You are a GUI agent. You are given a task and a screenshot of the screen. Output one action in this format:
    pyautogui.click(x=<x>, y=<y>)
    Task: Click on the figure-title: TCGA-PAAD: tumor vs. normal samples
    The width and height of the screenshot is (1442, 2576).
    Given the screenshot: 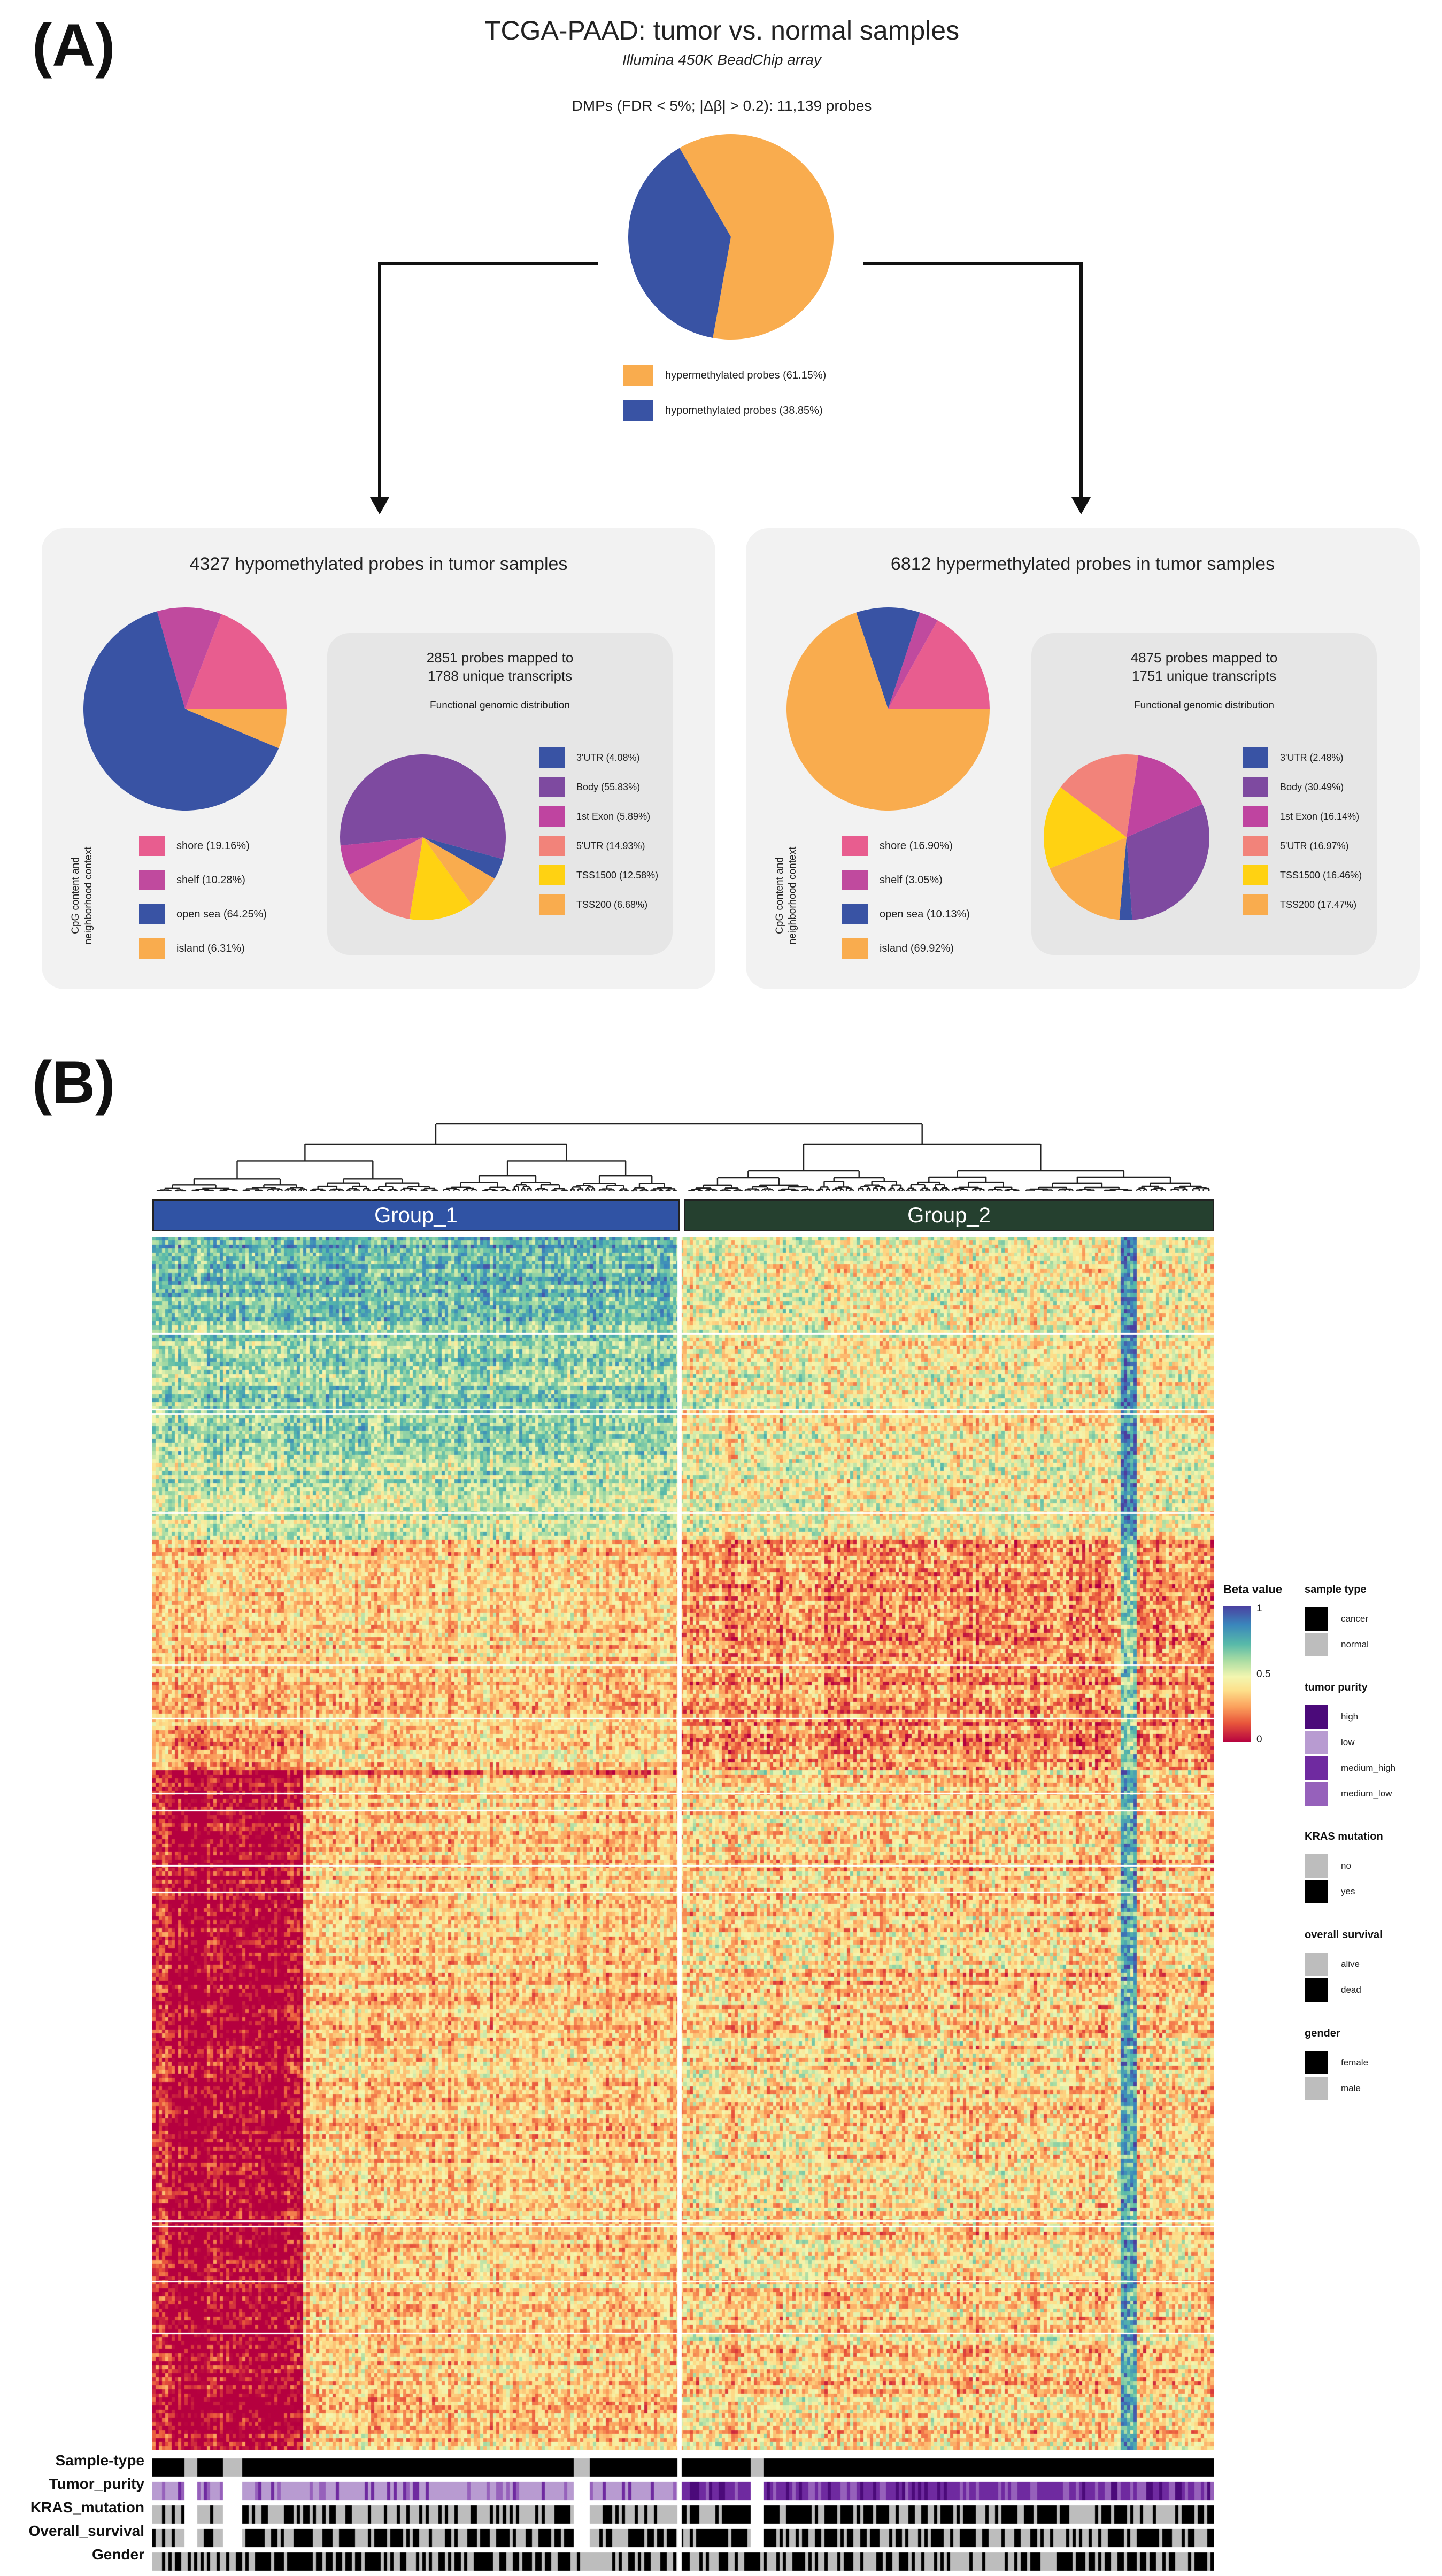 What is the action you would take?
    pyautogui.click(x=722, y=30)
    